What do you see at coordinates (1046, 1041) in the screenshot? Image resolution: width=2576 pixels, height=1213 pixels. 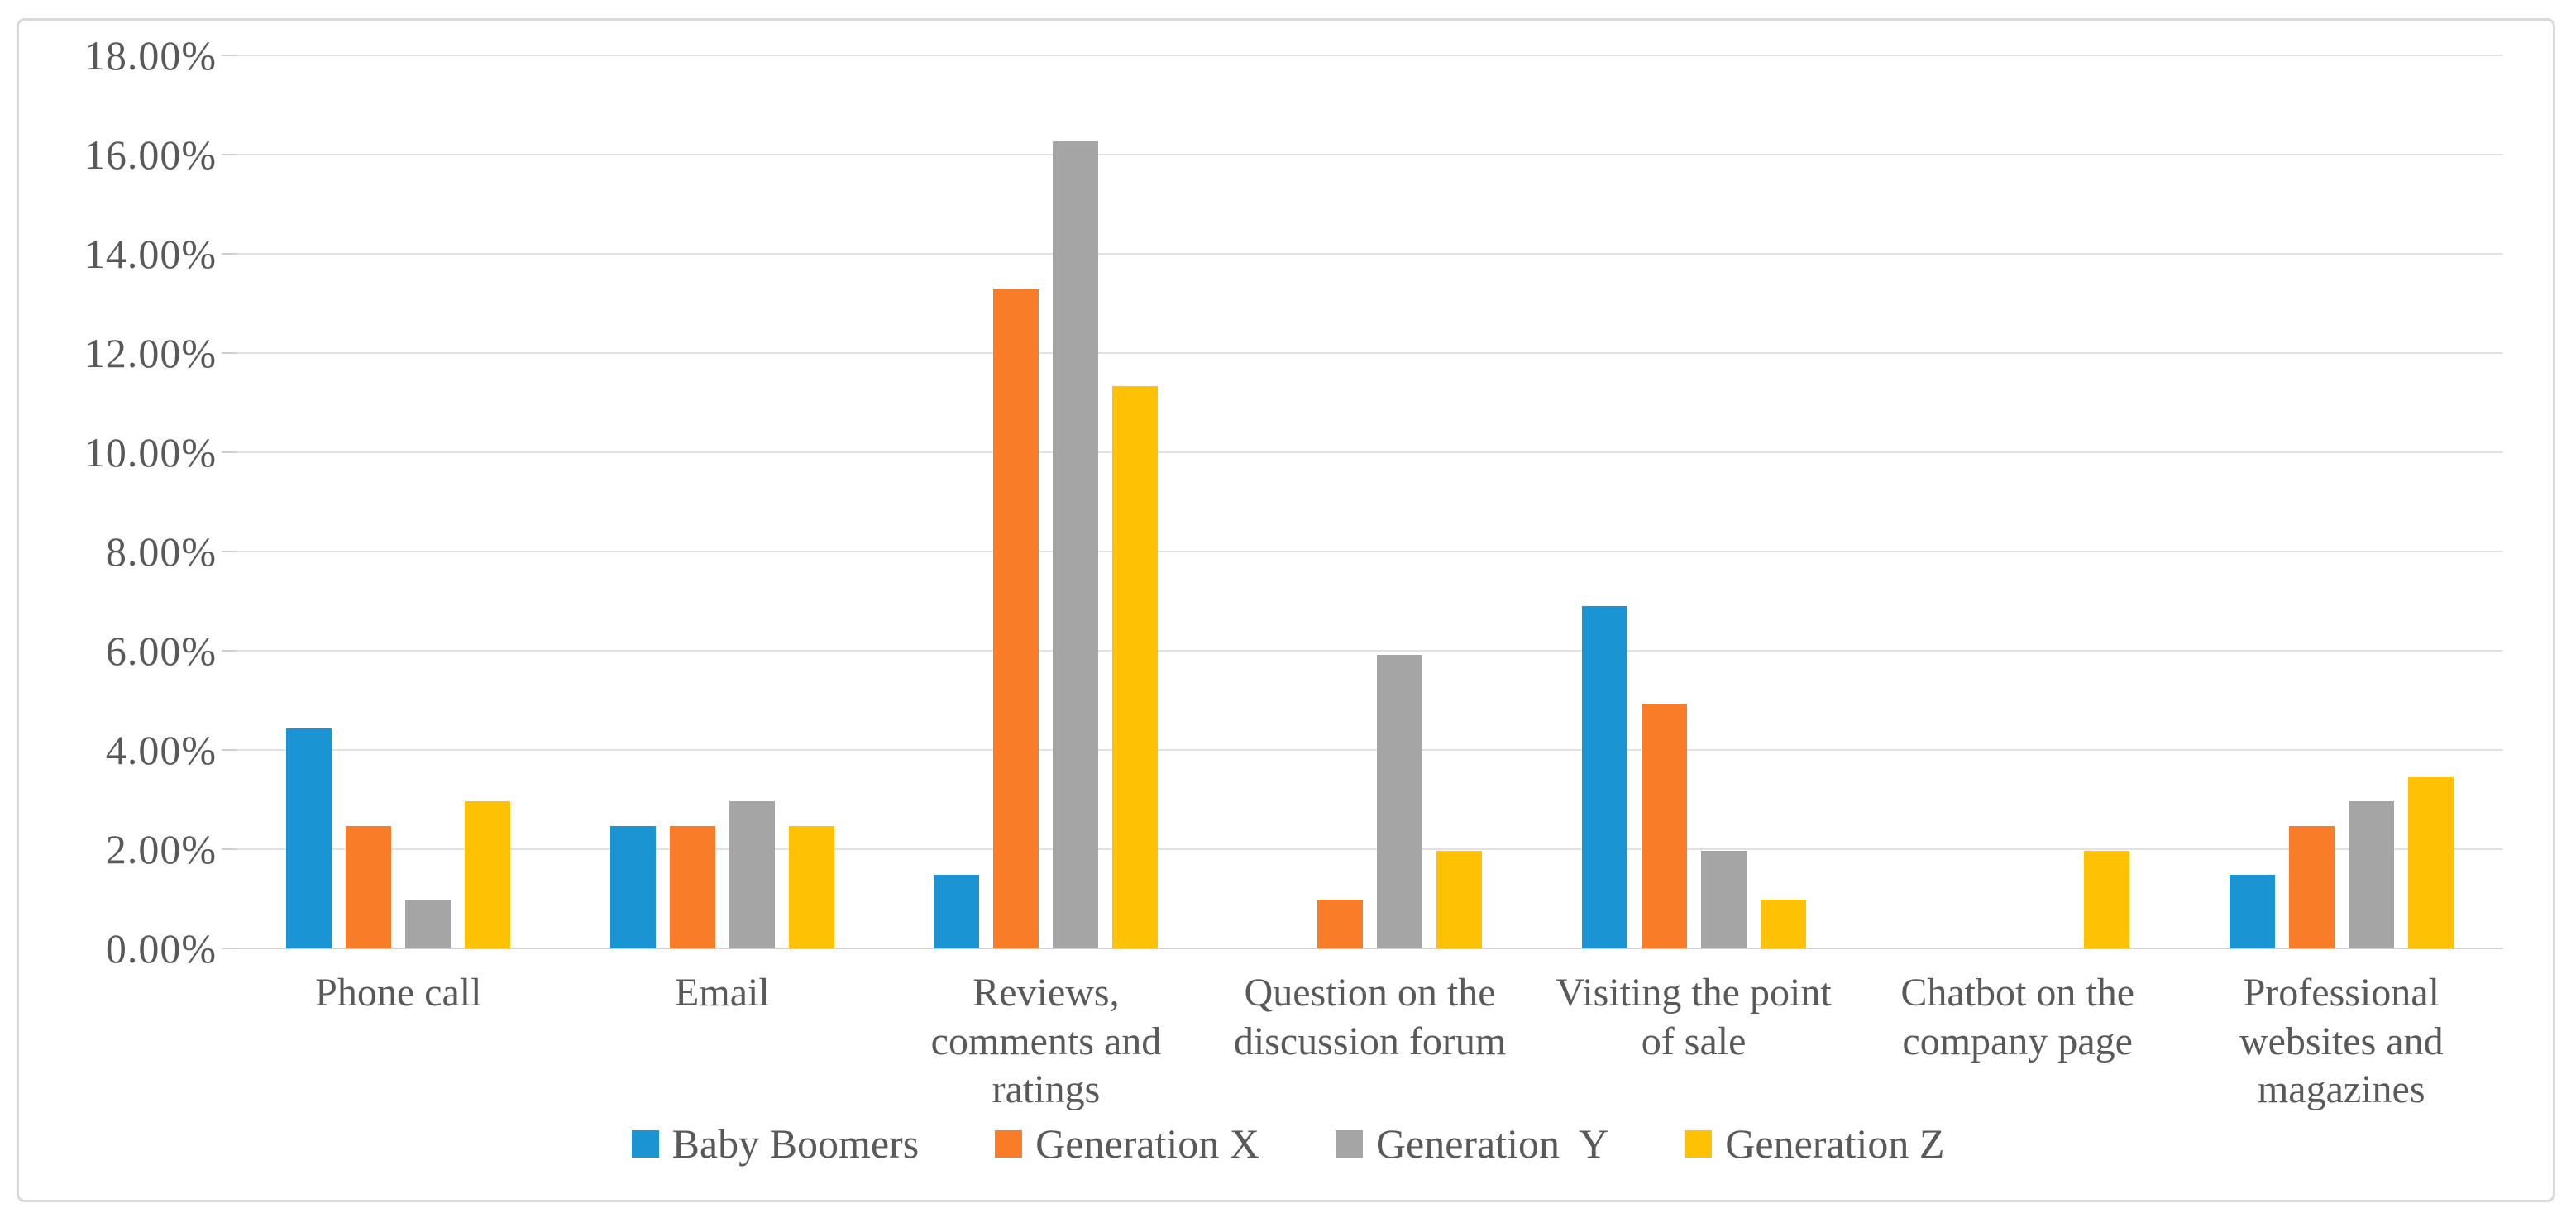 I see `x-axis-label-category-3: Reviews, comments and ratings` at bounding box center [1046, 1041].